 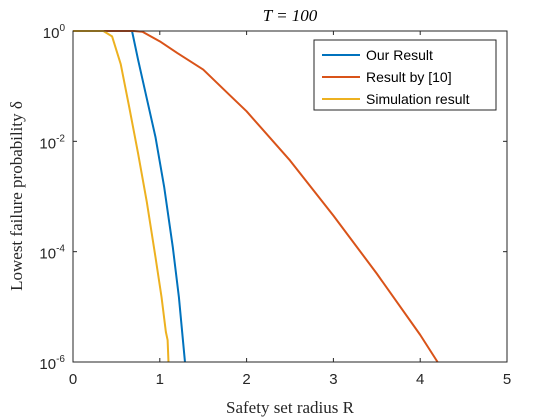 What do you see at coordinates (73, 379) in the screenshot?
I see `x-tick-label: 0` at bounding box center [73, 379].